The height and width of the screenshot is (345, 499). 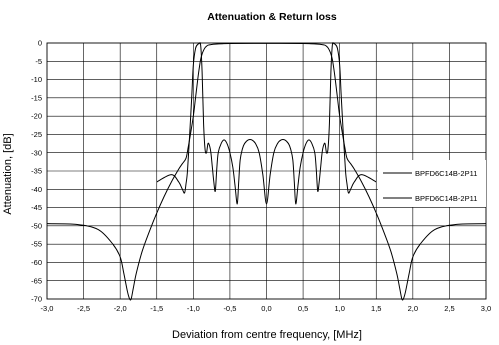 What do you see at coordinates (413, 308) in the screenshot?
I see `x-tick-label: 2,0` at bounding box center [413, 308].